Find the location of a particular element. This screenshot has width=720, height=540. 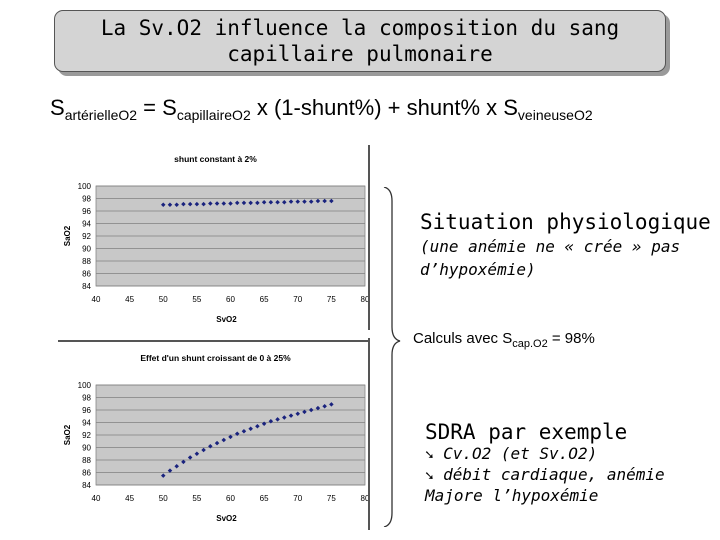

title-line-2: capillaire pulmonaire is located at coordinates (360, 54).